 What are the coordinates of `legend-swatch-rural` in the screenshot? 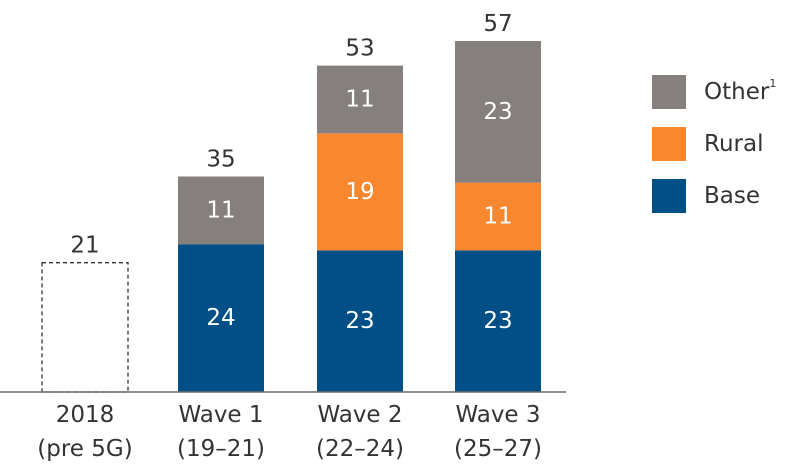 It's located at (669, 144).